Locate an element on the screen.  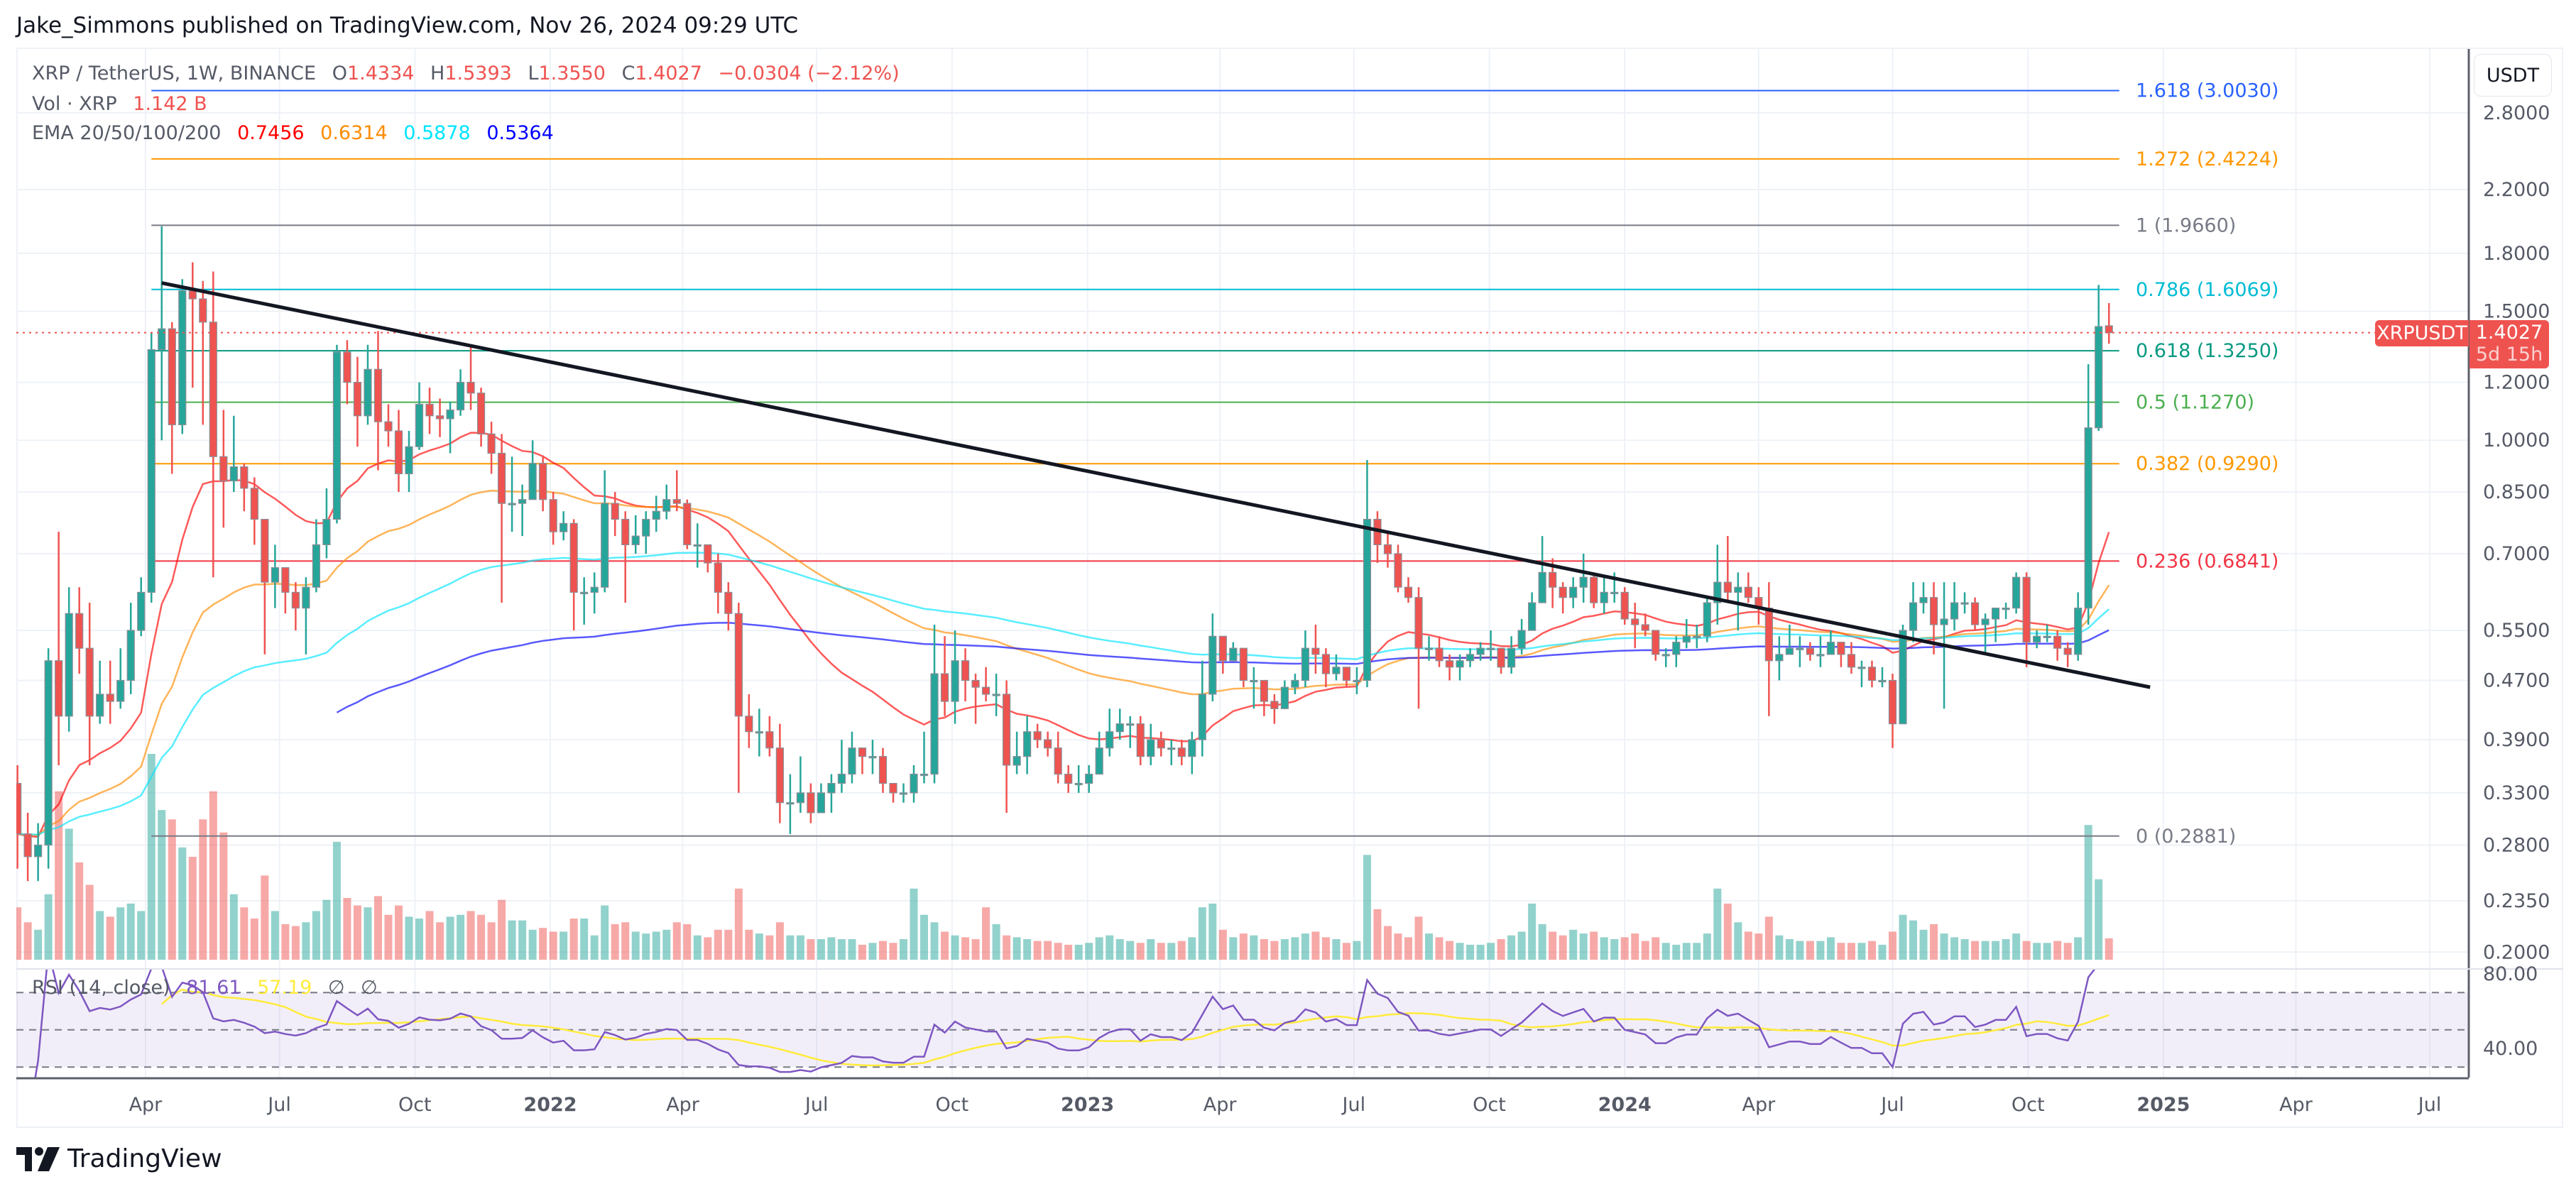
time-tick-label: 2023 is located at coordinates (1087, 1105).